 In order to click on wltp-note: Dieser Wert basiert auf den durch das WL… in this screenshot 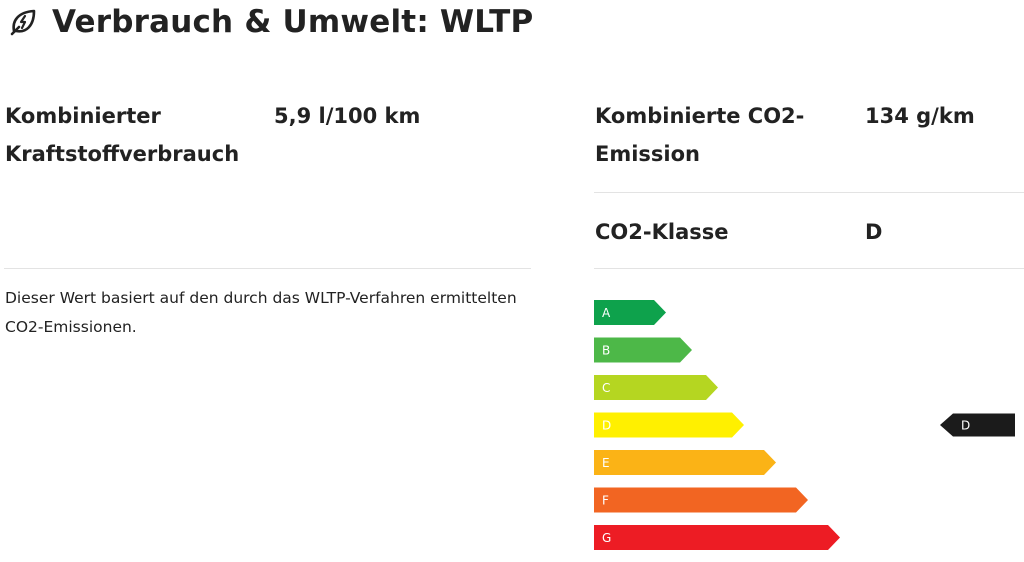, I will do `click(261, 312)`.